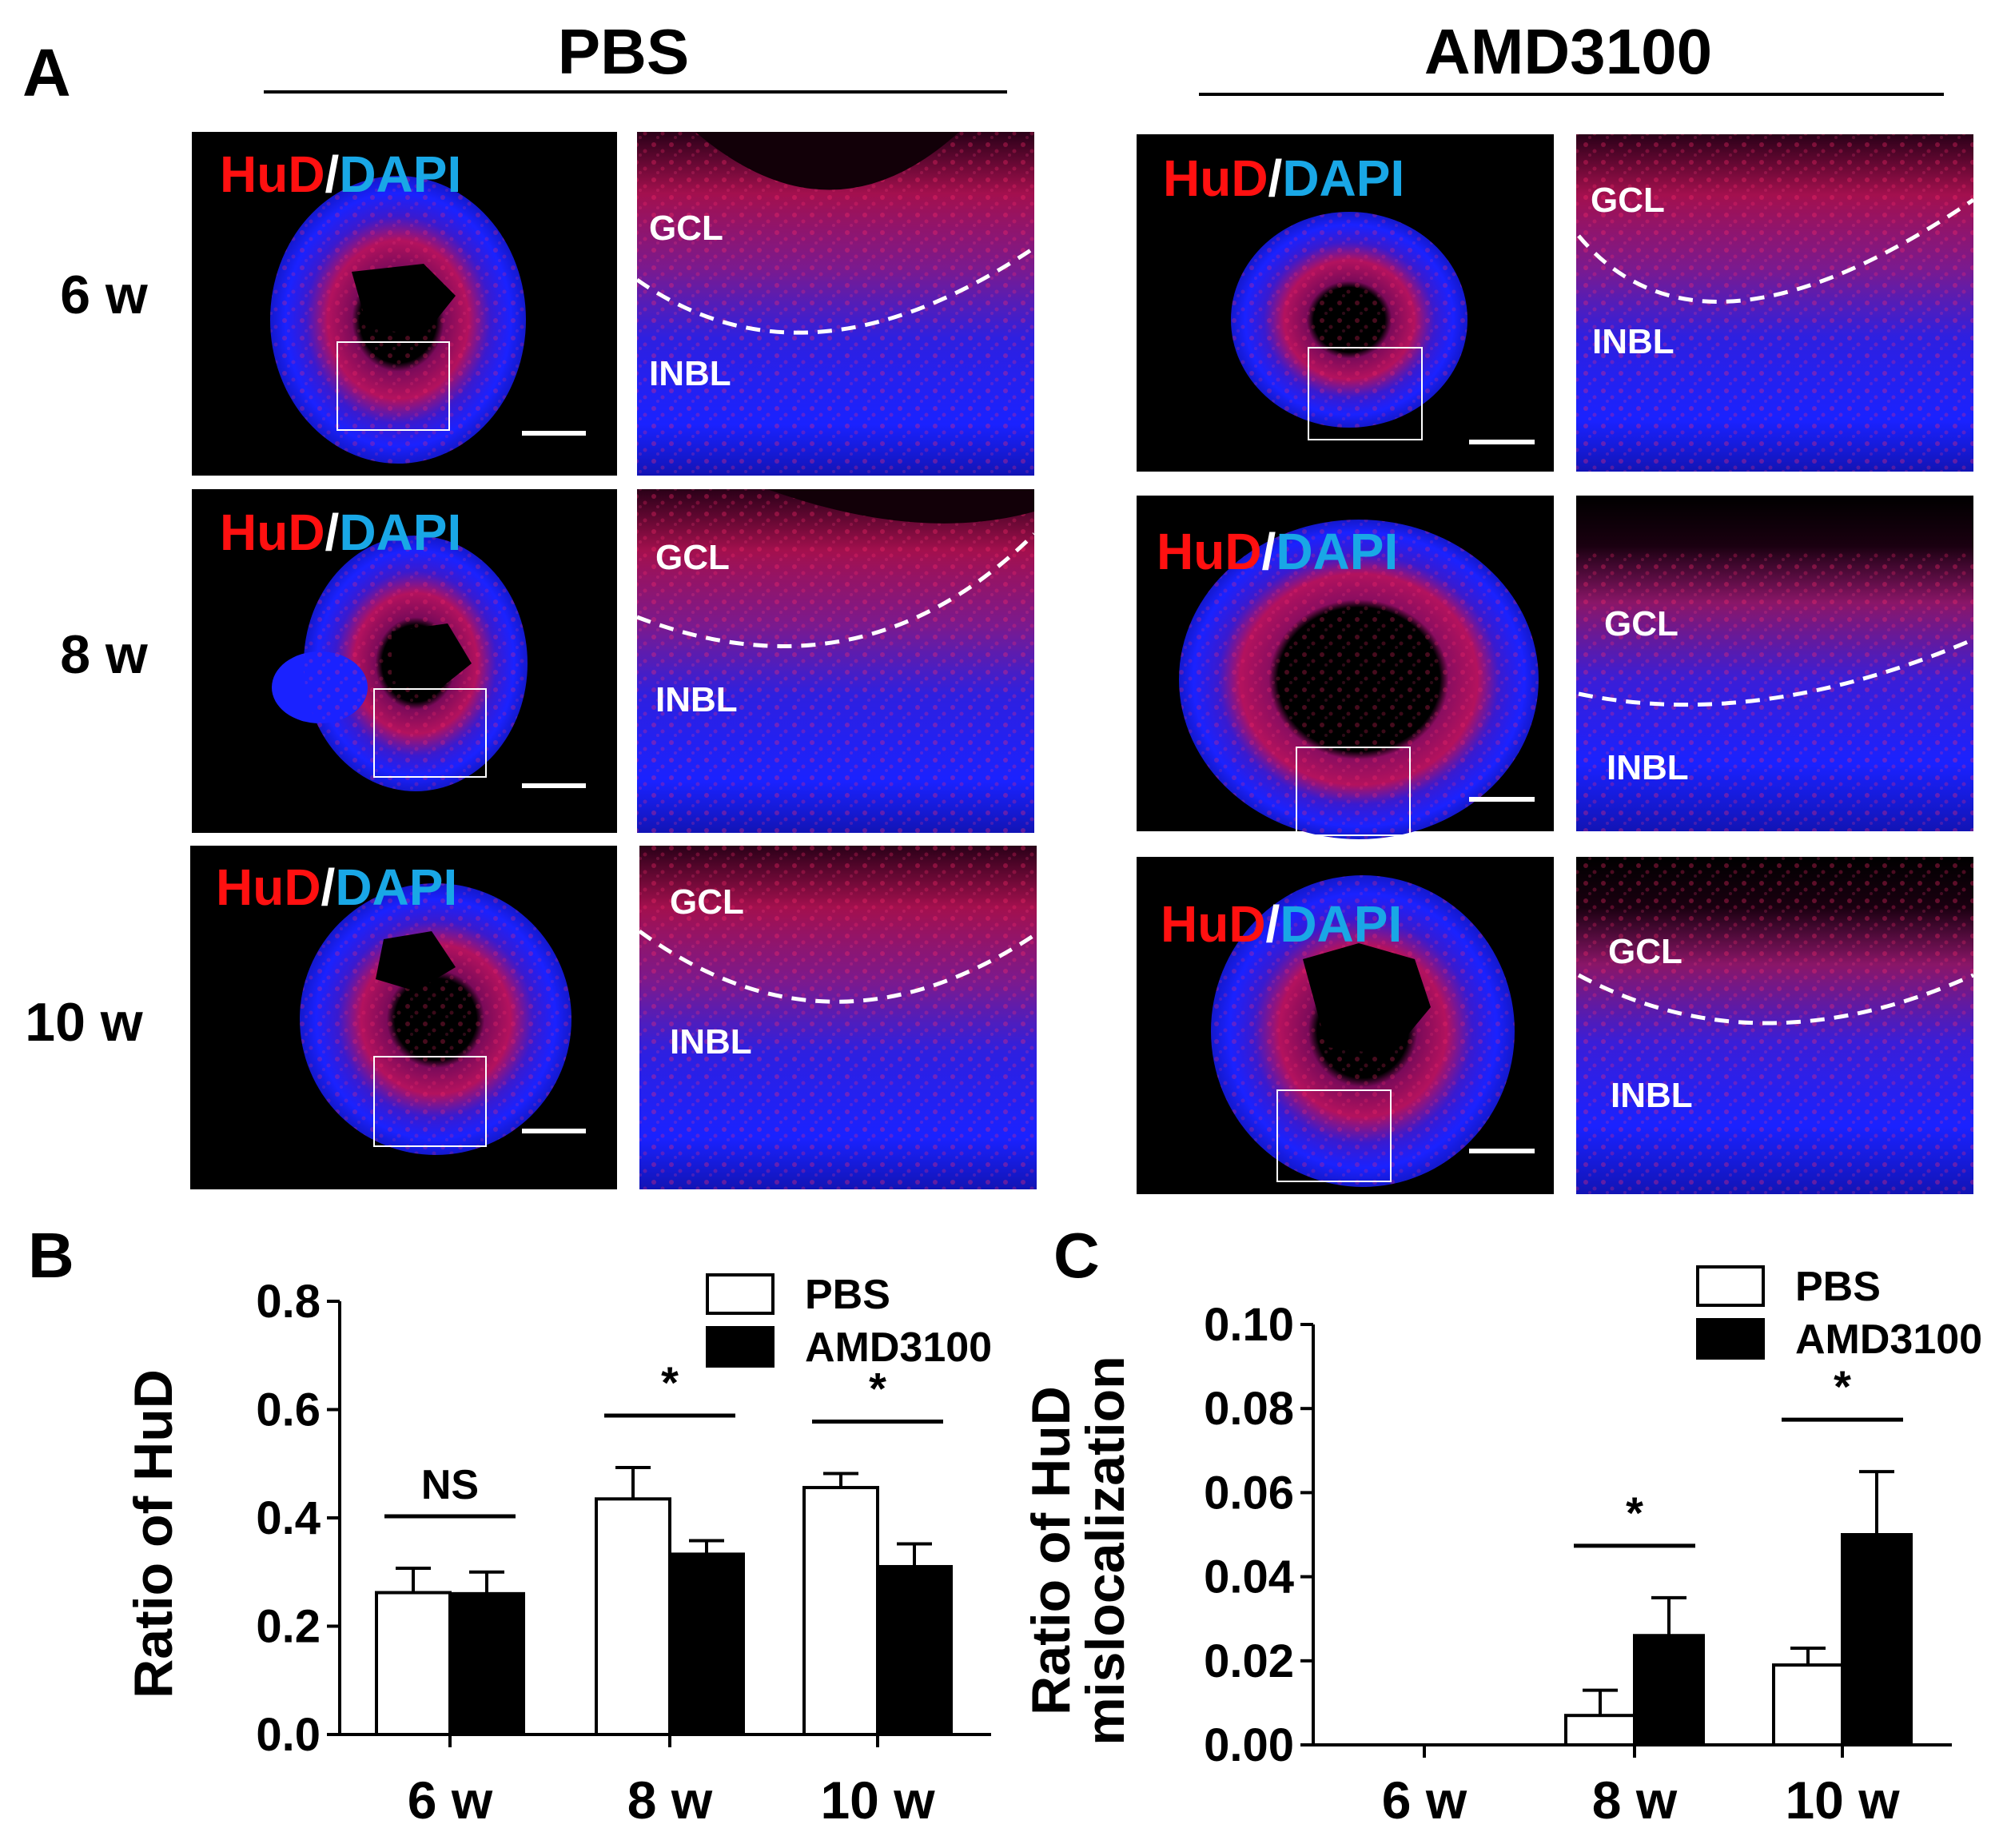 The height and width of the screenshot is (1848, 2011). Describe the element at coordinates (288, 1518) in the screenshot. I see `y-tick-label: 0.4` at that location.